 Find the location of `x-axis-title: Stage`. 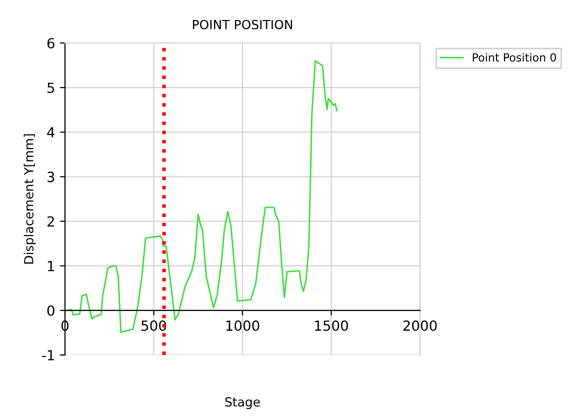

x-axis-title: Stage is located at coordinates (242, 403).